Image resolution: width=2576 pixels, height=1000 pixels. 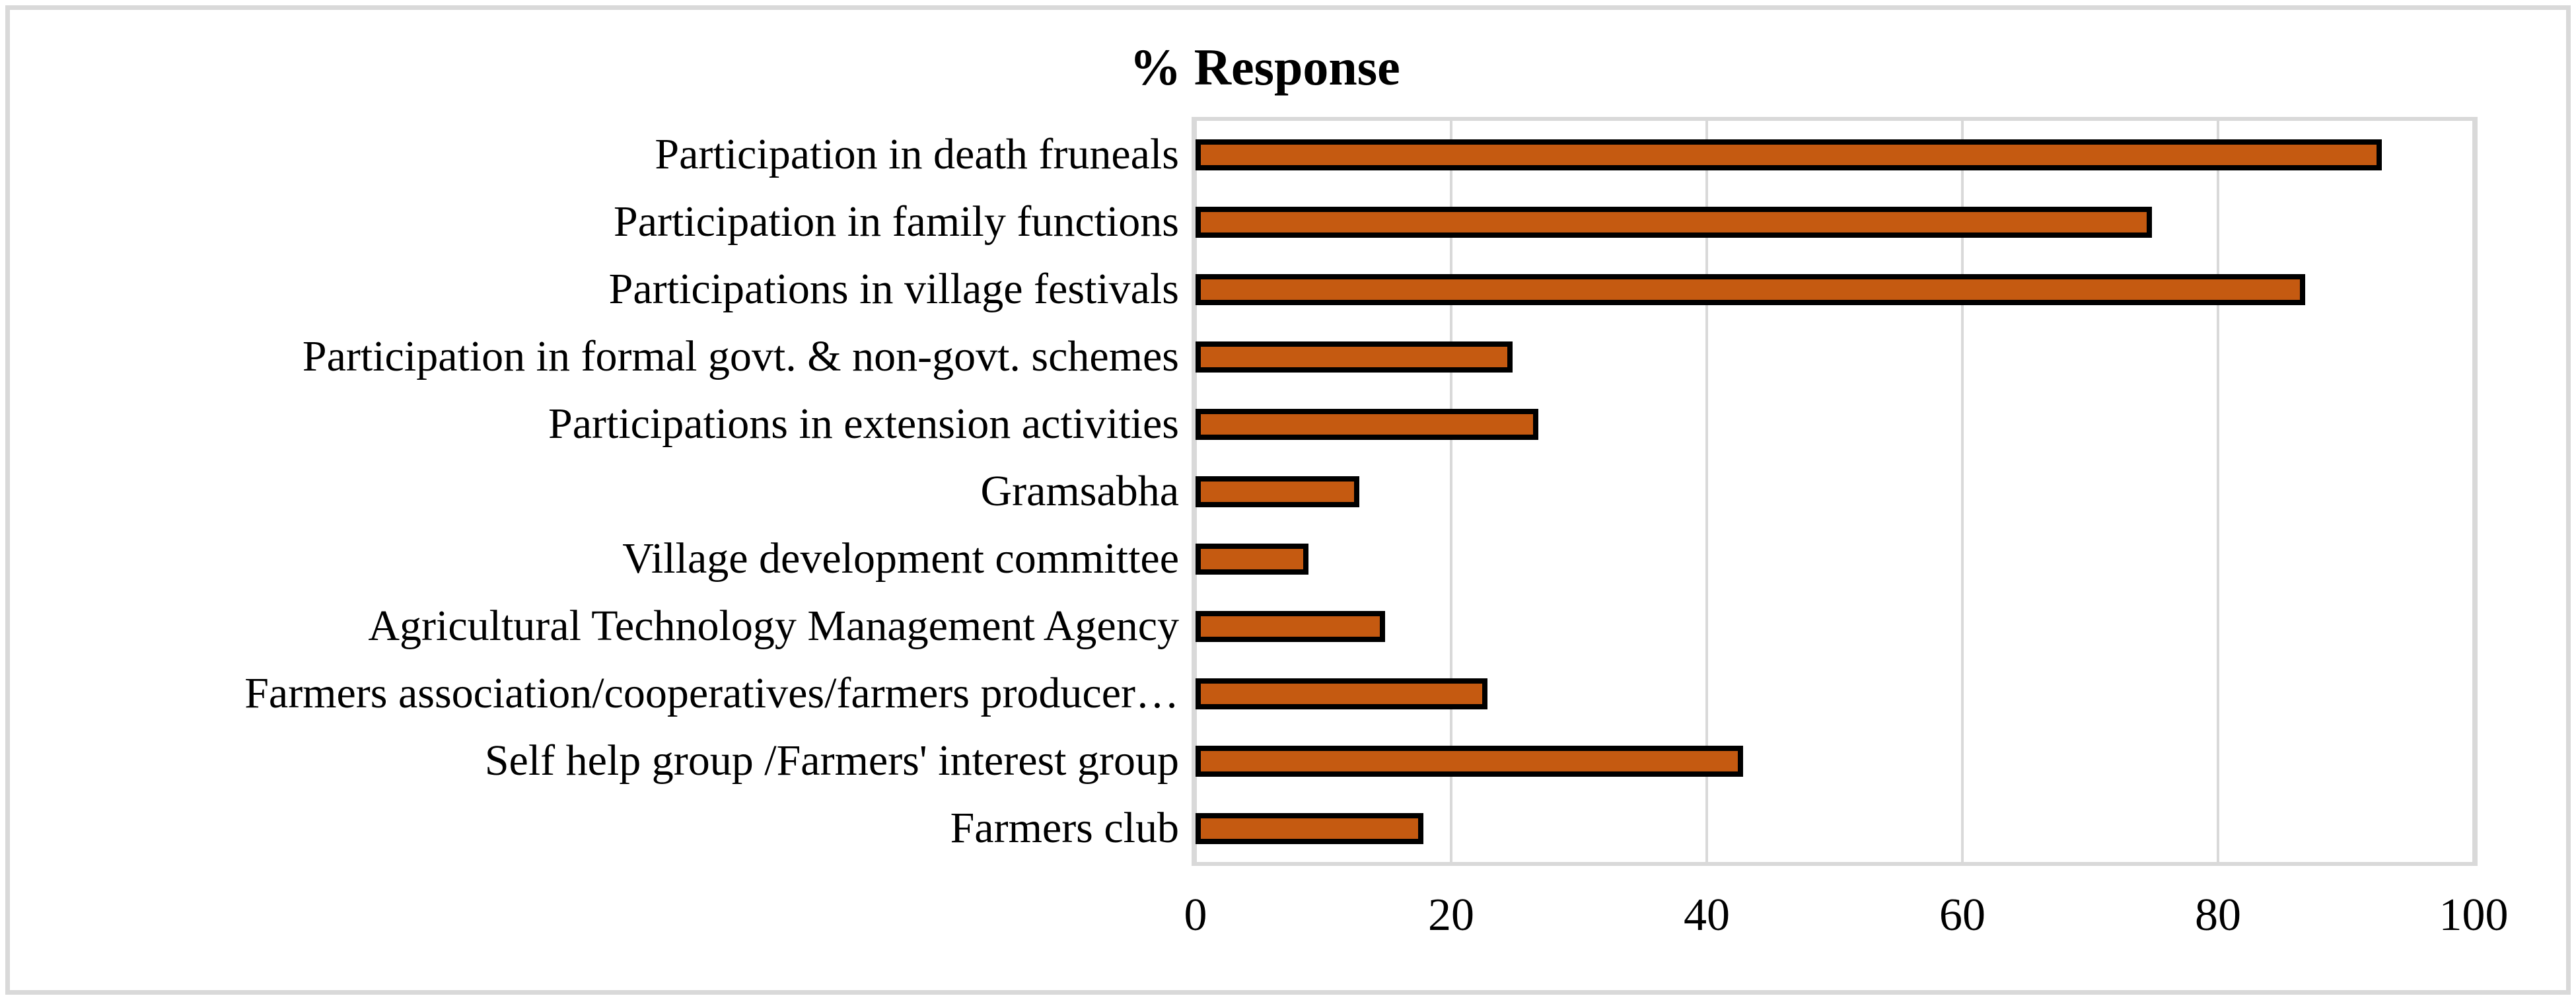 I want to click on category-label: Participation in death fruneals, so click(x=917, y=154).